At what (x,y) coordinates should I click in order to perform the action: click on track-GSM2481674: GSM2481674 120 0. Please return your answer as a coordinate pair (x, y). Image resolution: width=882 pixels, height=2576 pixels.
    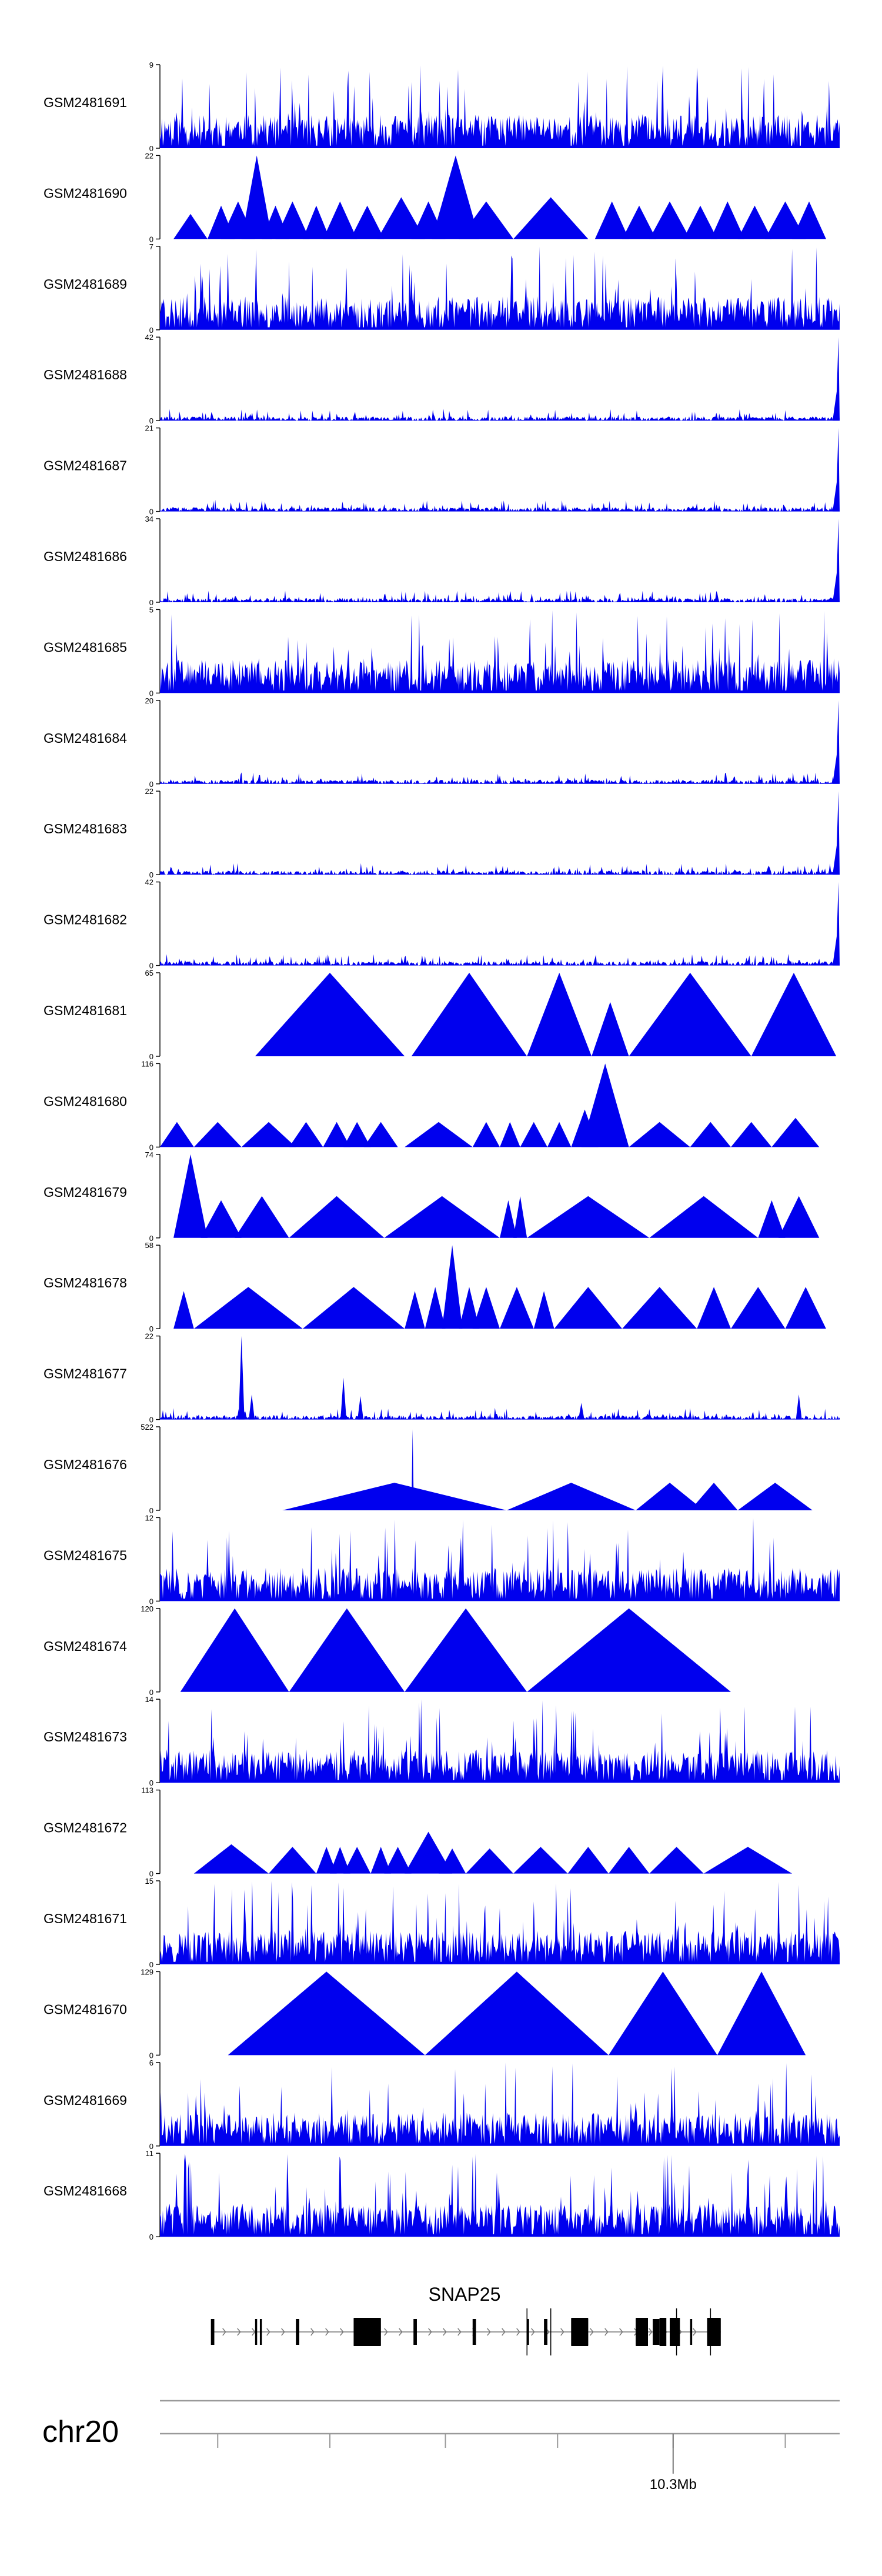
    Looking at the image, I should click on (387, 1650).